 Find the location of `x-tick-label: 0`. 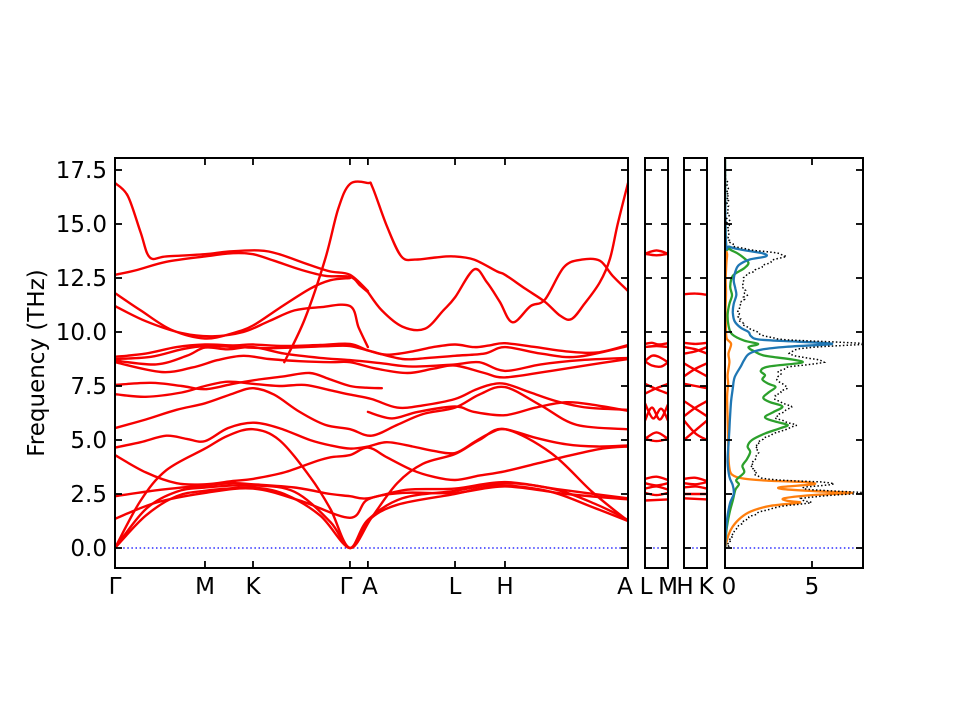

x-tick-label: 0 is located at coordinates (729, 587).